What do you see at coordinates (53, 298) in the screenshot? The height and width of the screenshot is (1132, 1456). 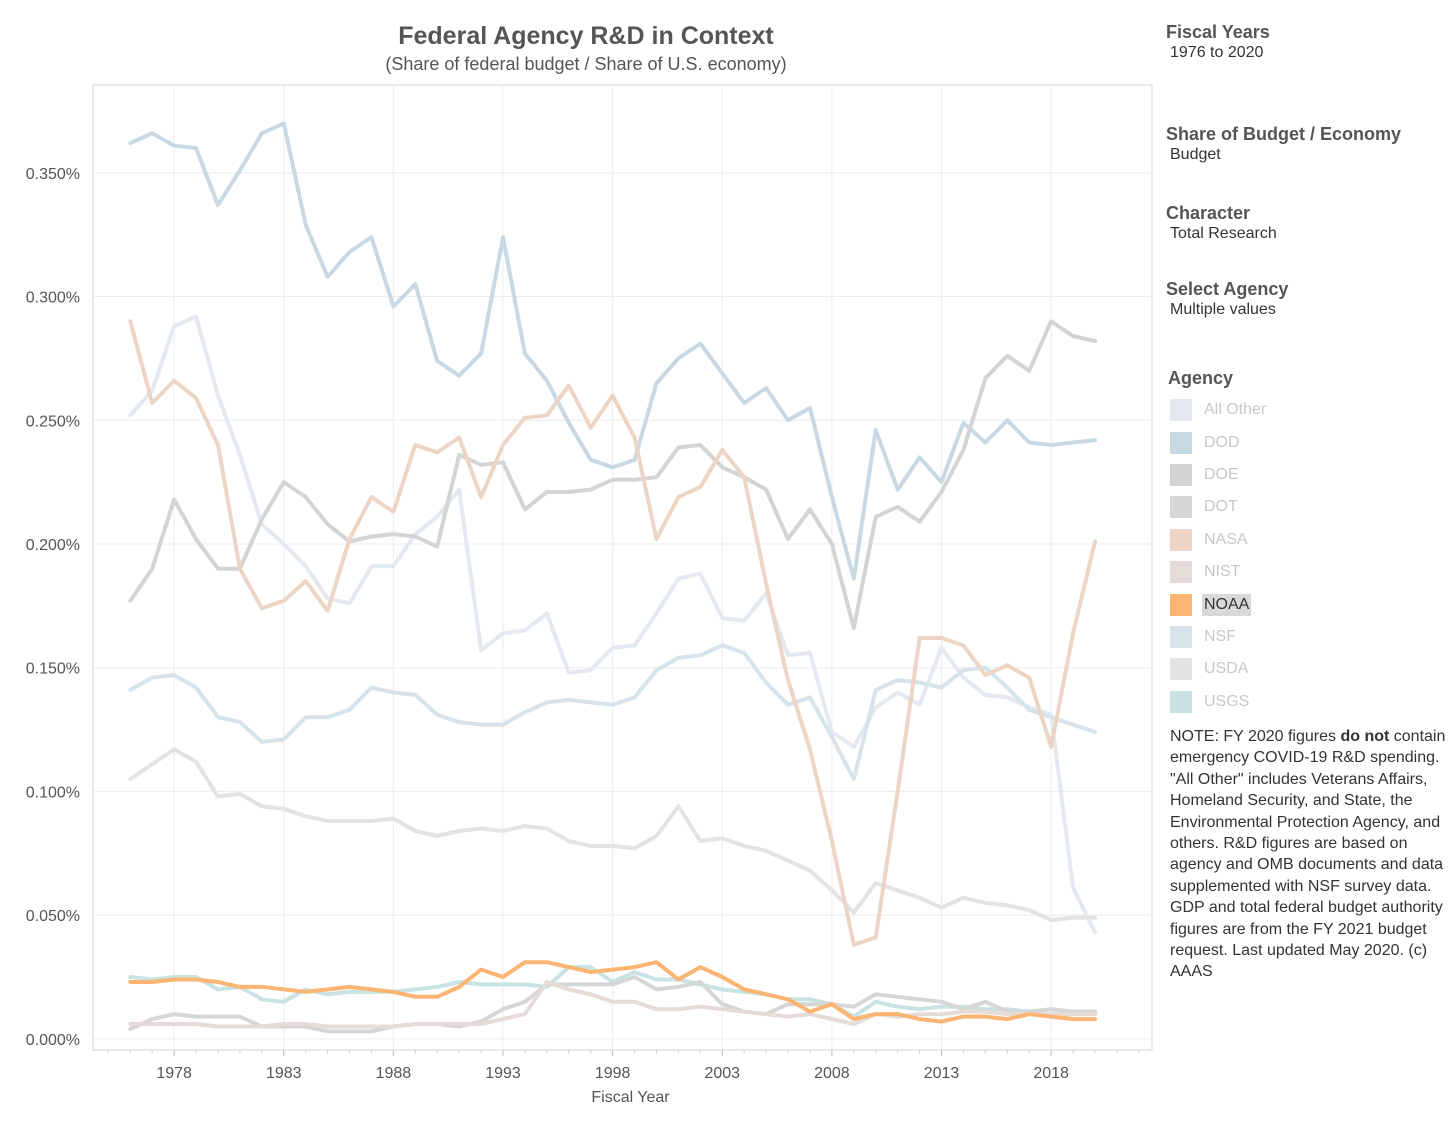 I see `y-tick-label: 0.300%` at bounding box center [53, 298].